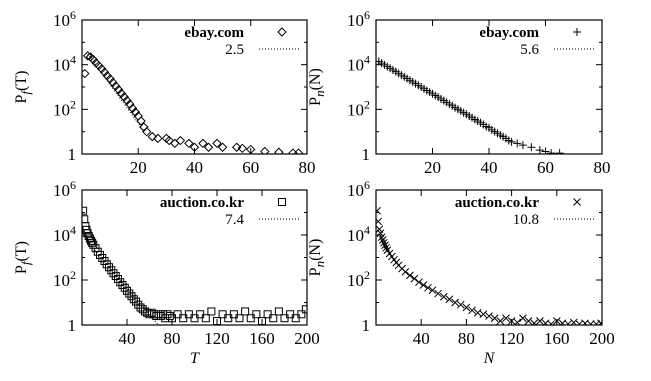 The height and width of the screenshot is (381, 651). What do you see at coordinates (64, 234) in the screenshot?
I see `y-tick-label: 10⁴` at bounding box center [64, 234].